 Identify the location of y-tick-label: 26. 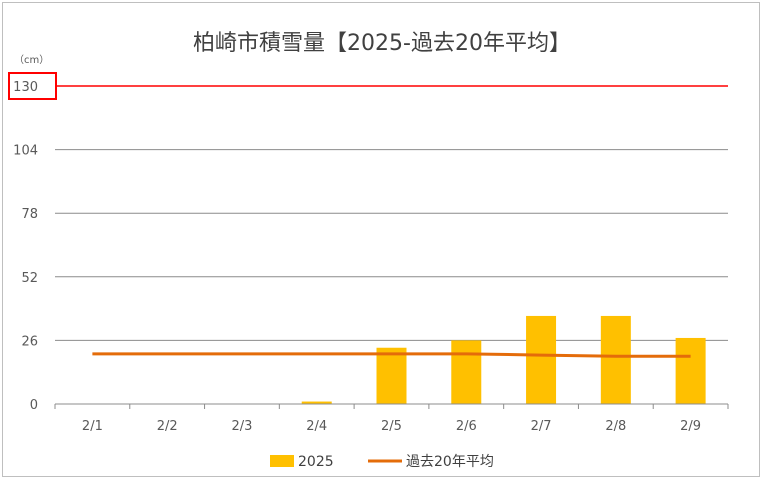
(29, 341).